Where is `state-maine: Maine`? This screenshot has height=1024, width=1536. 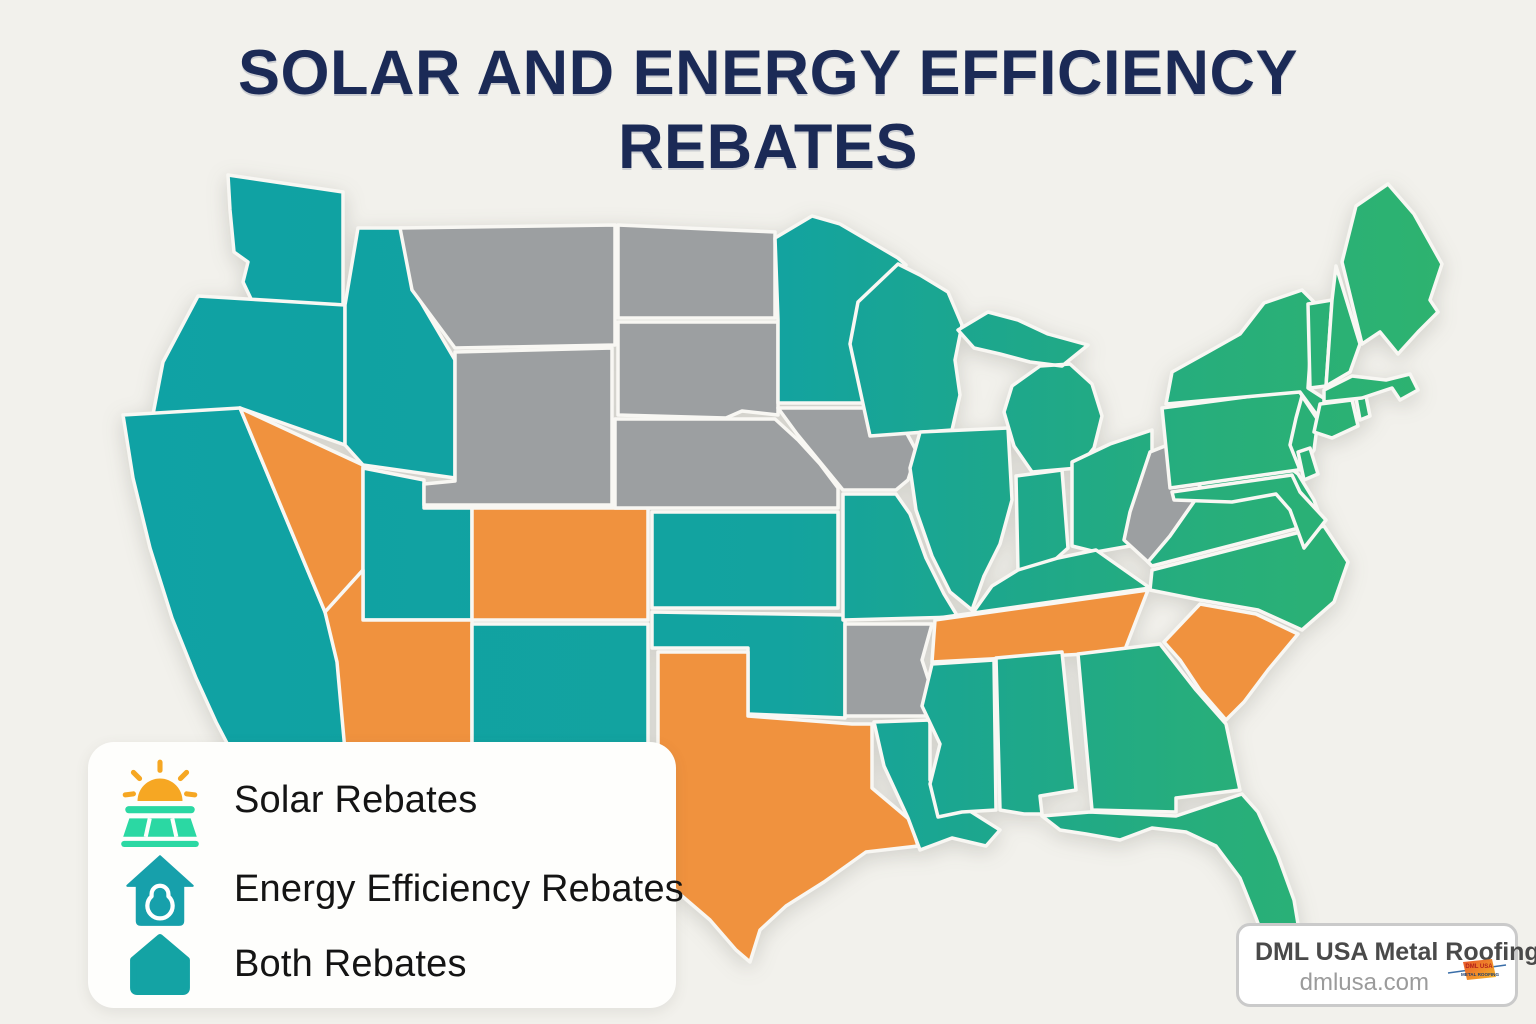 state-maine: Maine is located at coordinates (1392, 269).